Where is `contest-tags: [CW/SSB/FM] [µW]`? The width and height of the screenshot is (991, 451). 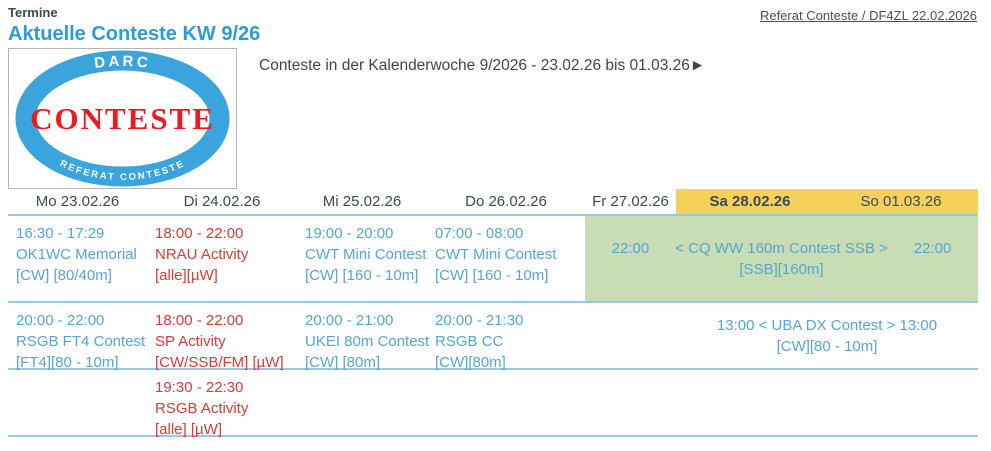 contest-tags: [CW/SSB/FM] [µW] is located at coordinates (219, 362).